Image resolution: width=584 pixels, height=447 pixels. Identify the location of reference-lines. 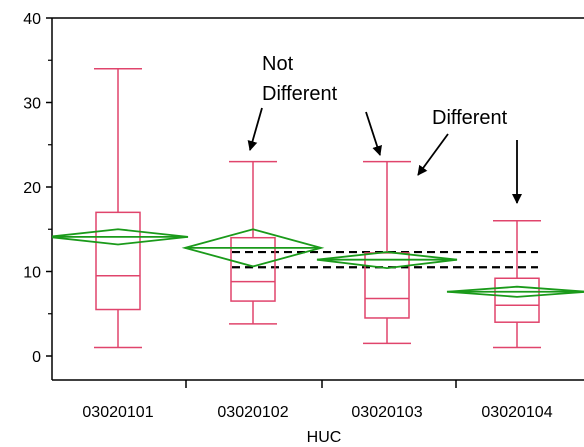
(385, 259).